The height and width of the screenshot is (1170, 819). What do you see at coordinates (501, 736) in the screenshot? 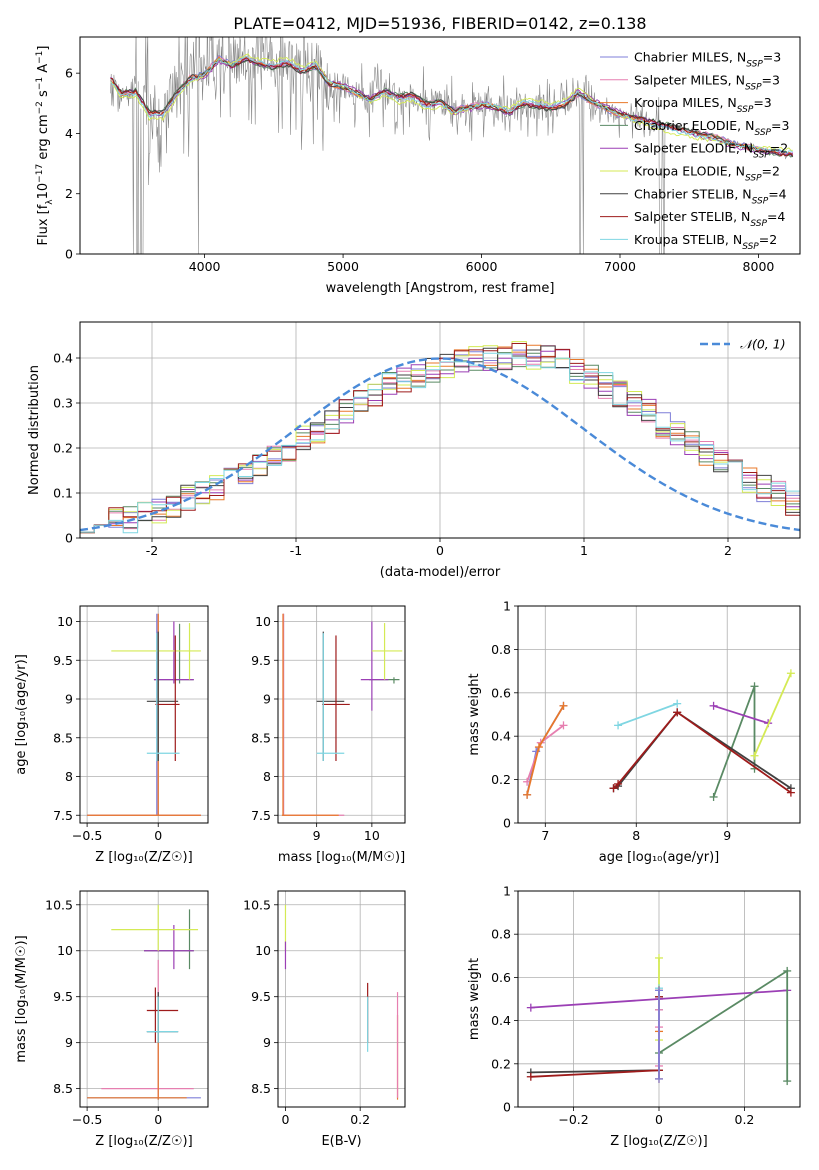
I see `weight-vs-age-ytick-label: 0.4` at bounding box center [501, 736].